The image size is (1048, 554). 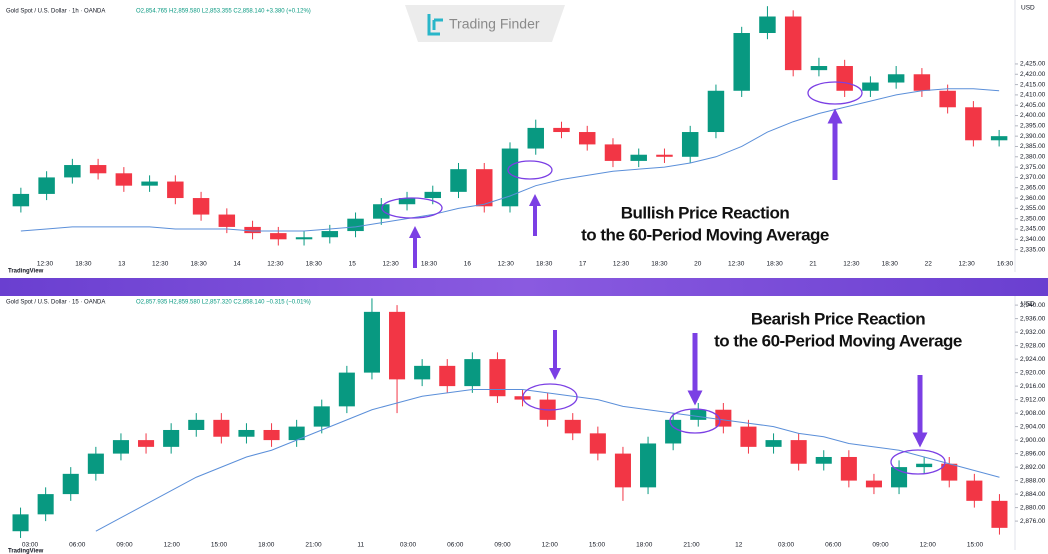 I want to click on watermark-plate, so click(x=485, y=23).